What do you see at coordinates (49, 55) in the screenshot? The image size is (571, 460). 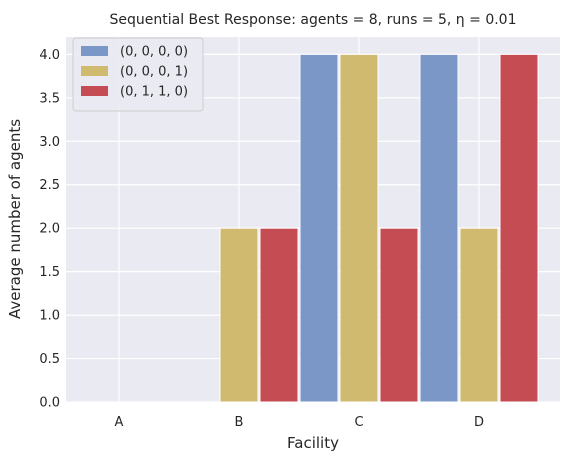 I see `y-tick-label: 4.0` at bounding box center [49, 55].